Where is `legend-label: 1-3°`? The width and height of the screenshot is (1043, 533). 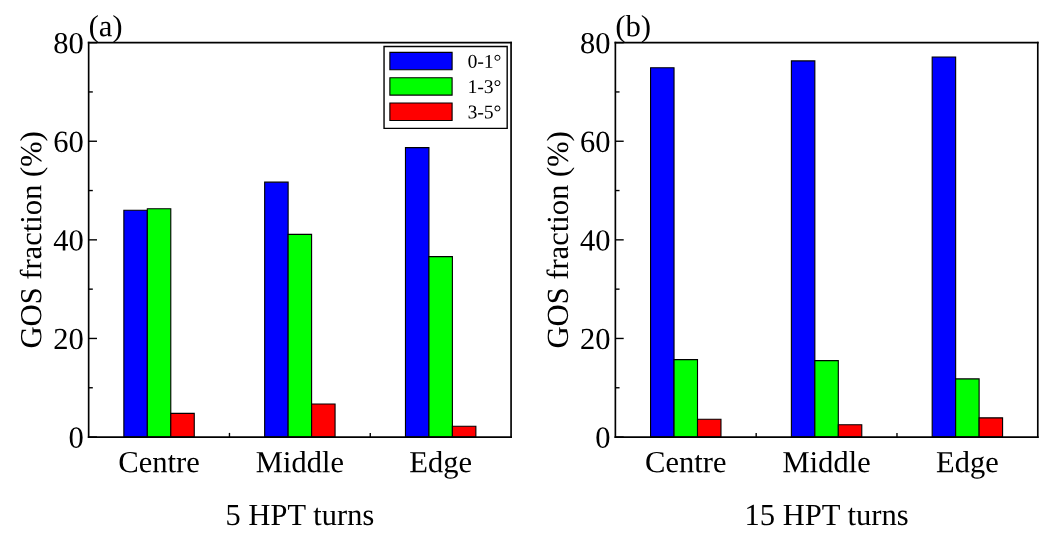
legend-label: 1-3° is located at coordinates (485, 87).